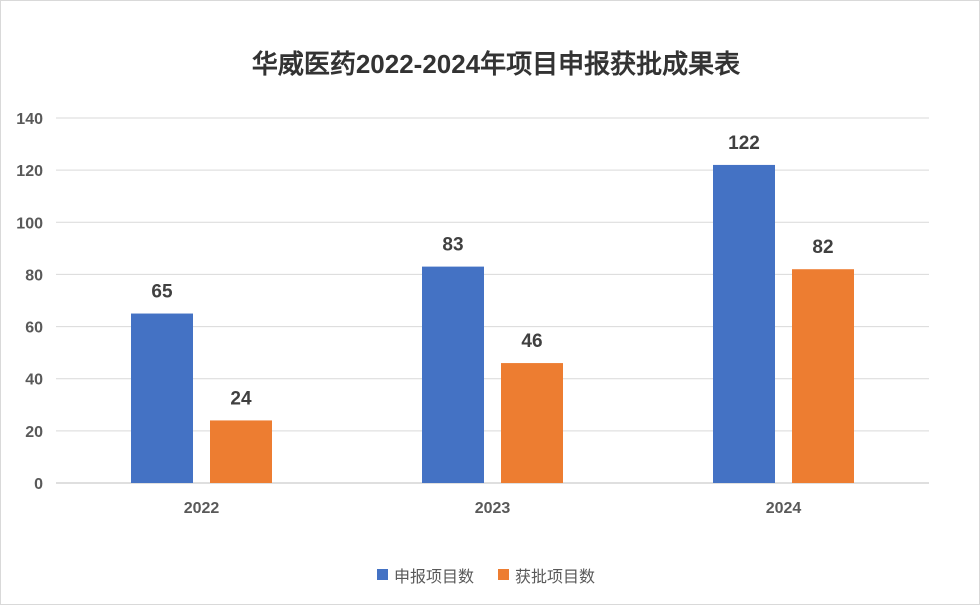 The image size is (980, 606). Describe the element at coordinates (34, 380) in the screenshot. I see `y-tick-label: 40` at that location.